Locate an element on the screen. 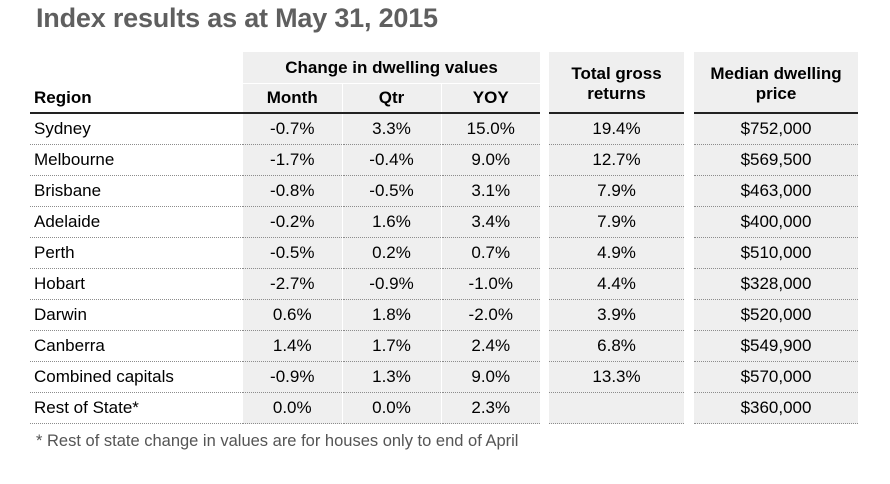 This screenshot has height=484, width=890. header-total-gross-line1: Total gross is located at coordinates (617, 68).